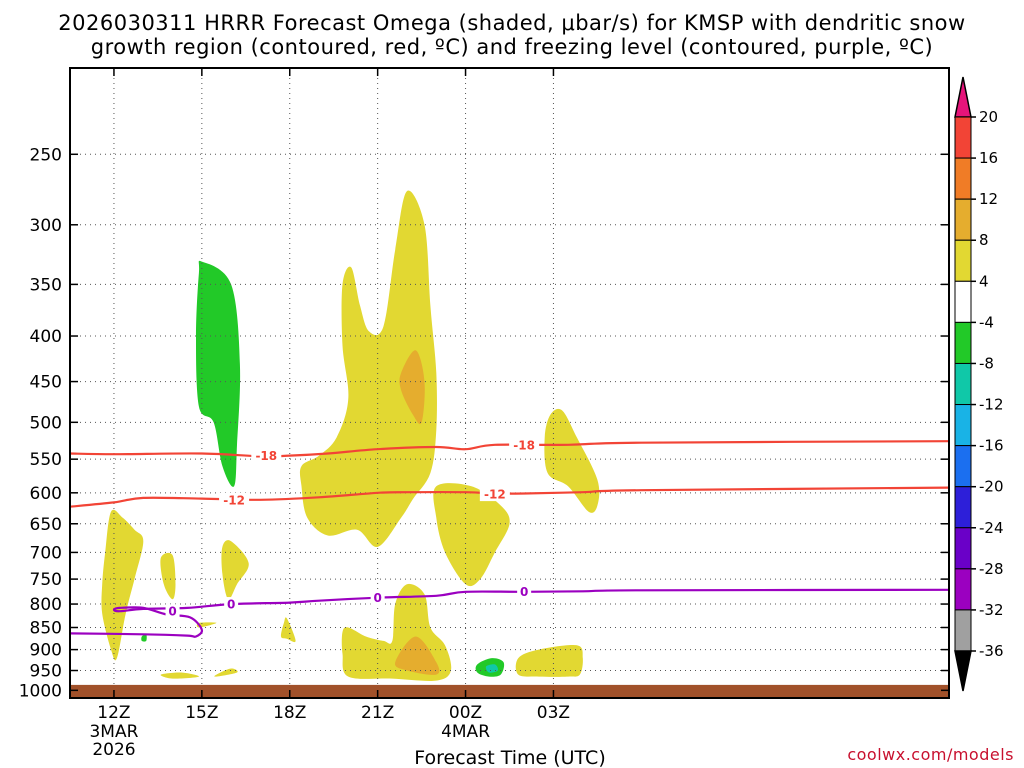 The height and width of the screenshot is (768, 1024). Describe the element at coordinates (46, 494) in the screenshot. I see `y-tick-label: 600` at that location.